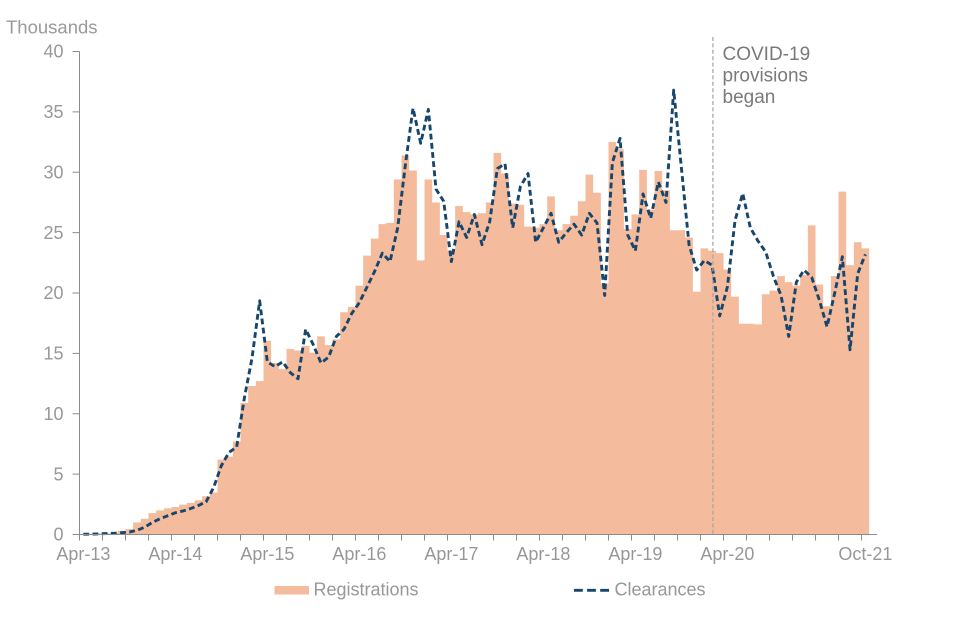 This screenshot has height=640, width=960. Describe the element at coordinates (451, 554) in the screenshot. I see `svg-text: Apr-17` at that location.